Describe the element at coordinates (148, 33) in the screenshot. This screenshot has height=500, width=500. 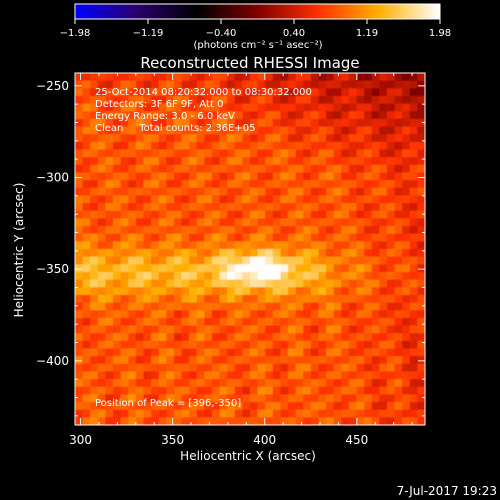
I see `colorbar-tick-label: −1.19` at that location.